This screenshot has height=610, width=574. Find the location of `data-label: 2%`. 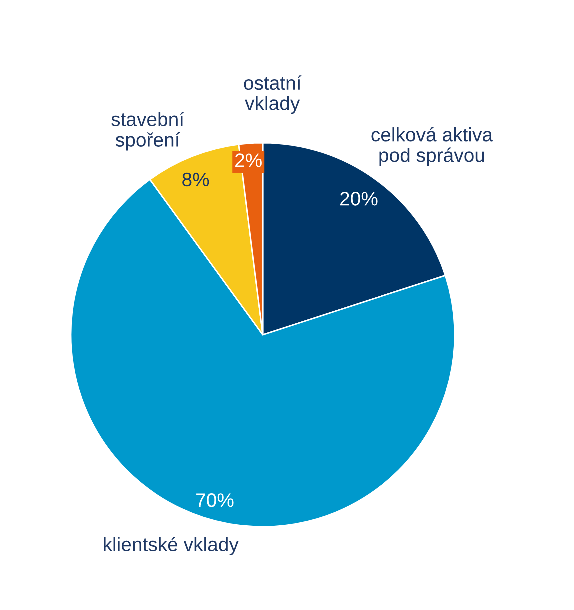

data-label: 2% is located at coordinates (249, 161).